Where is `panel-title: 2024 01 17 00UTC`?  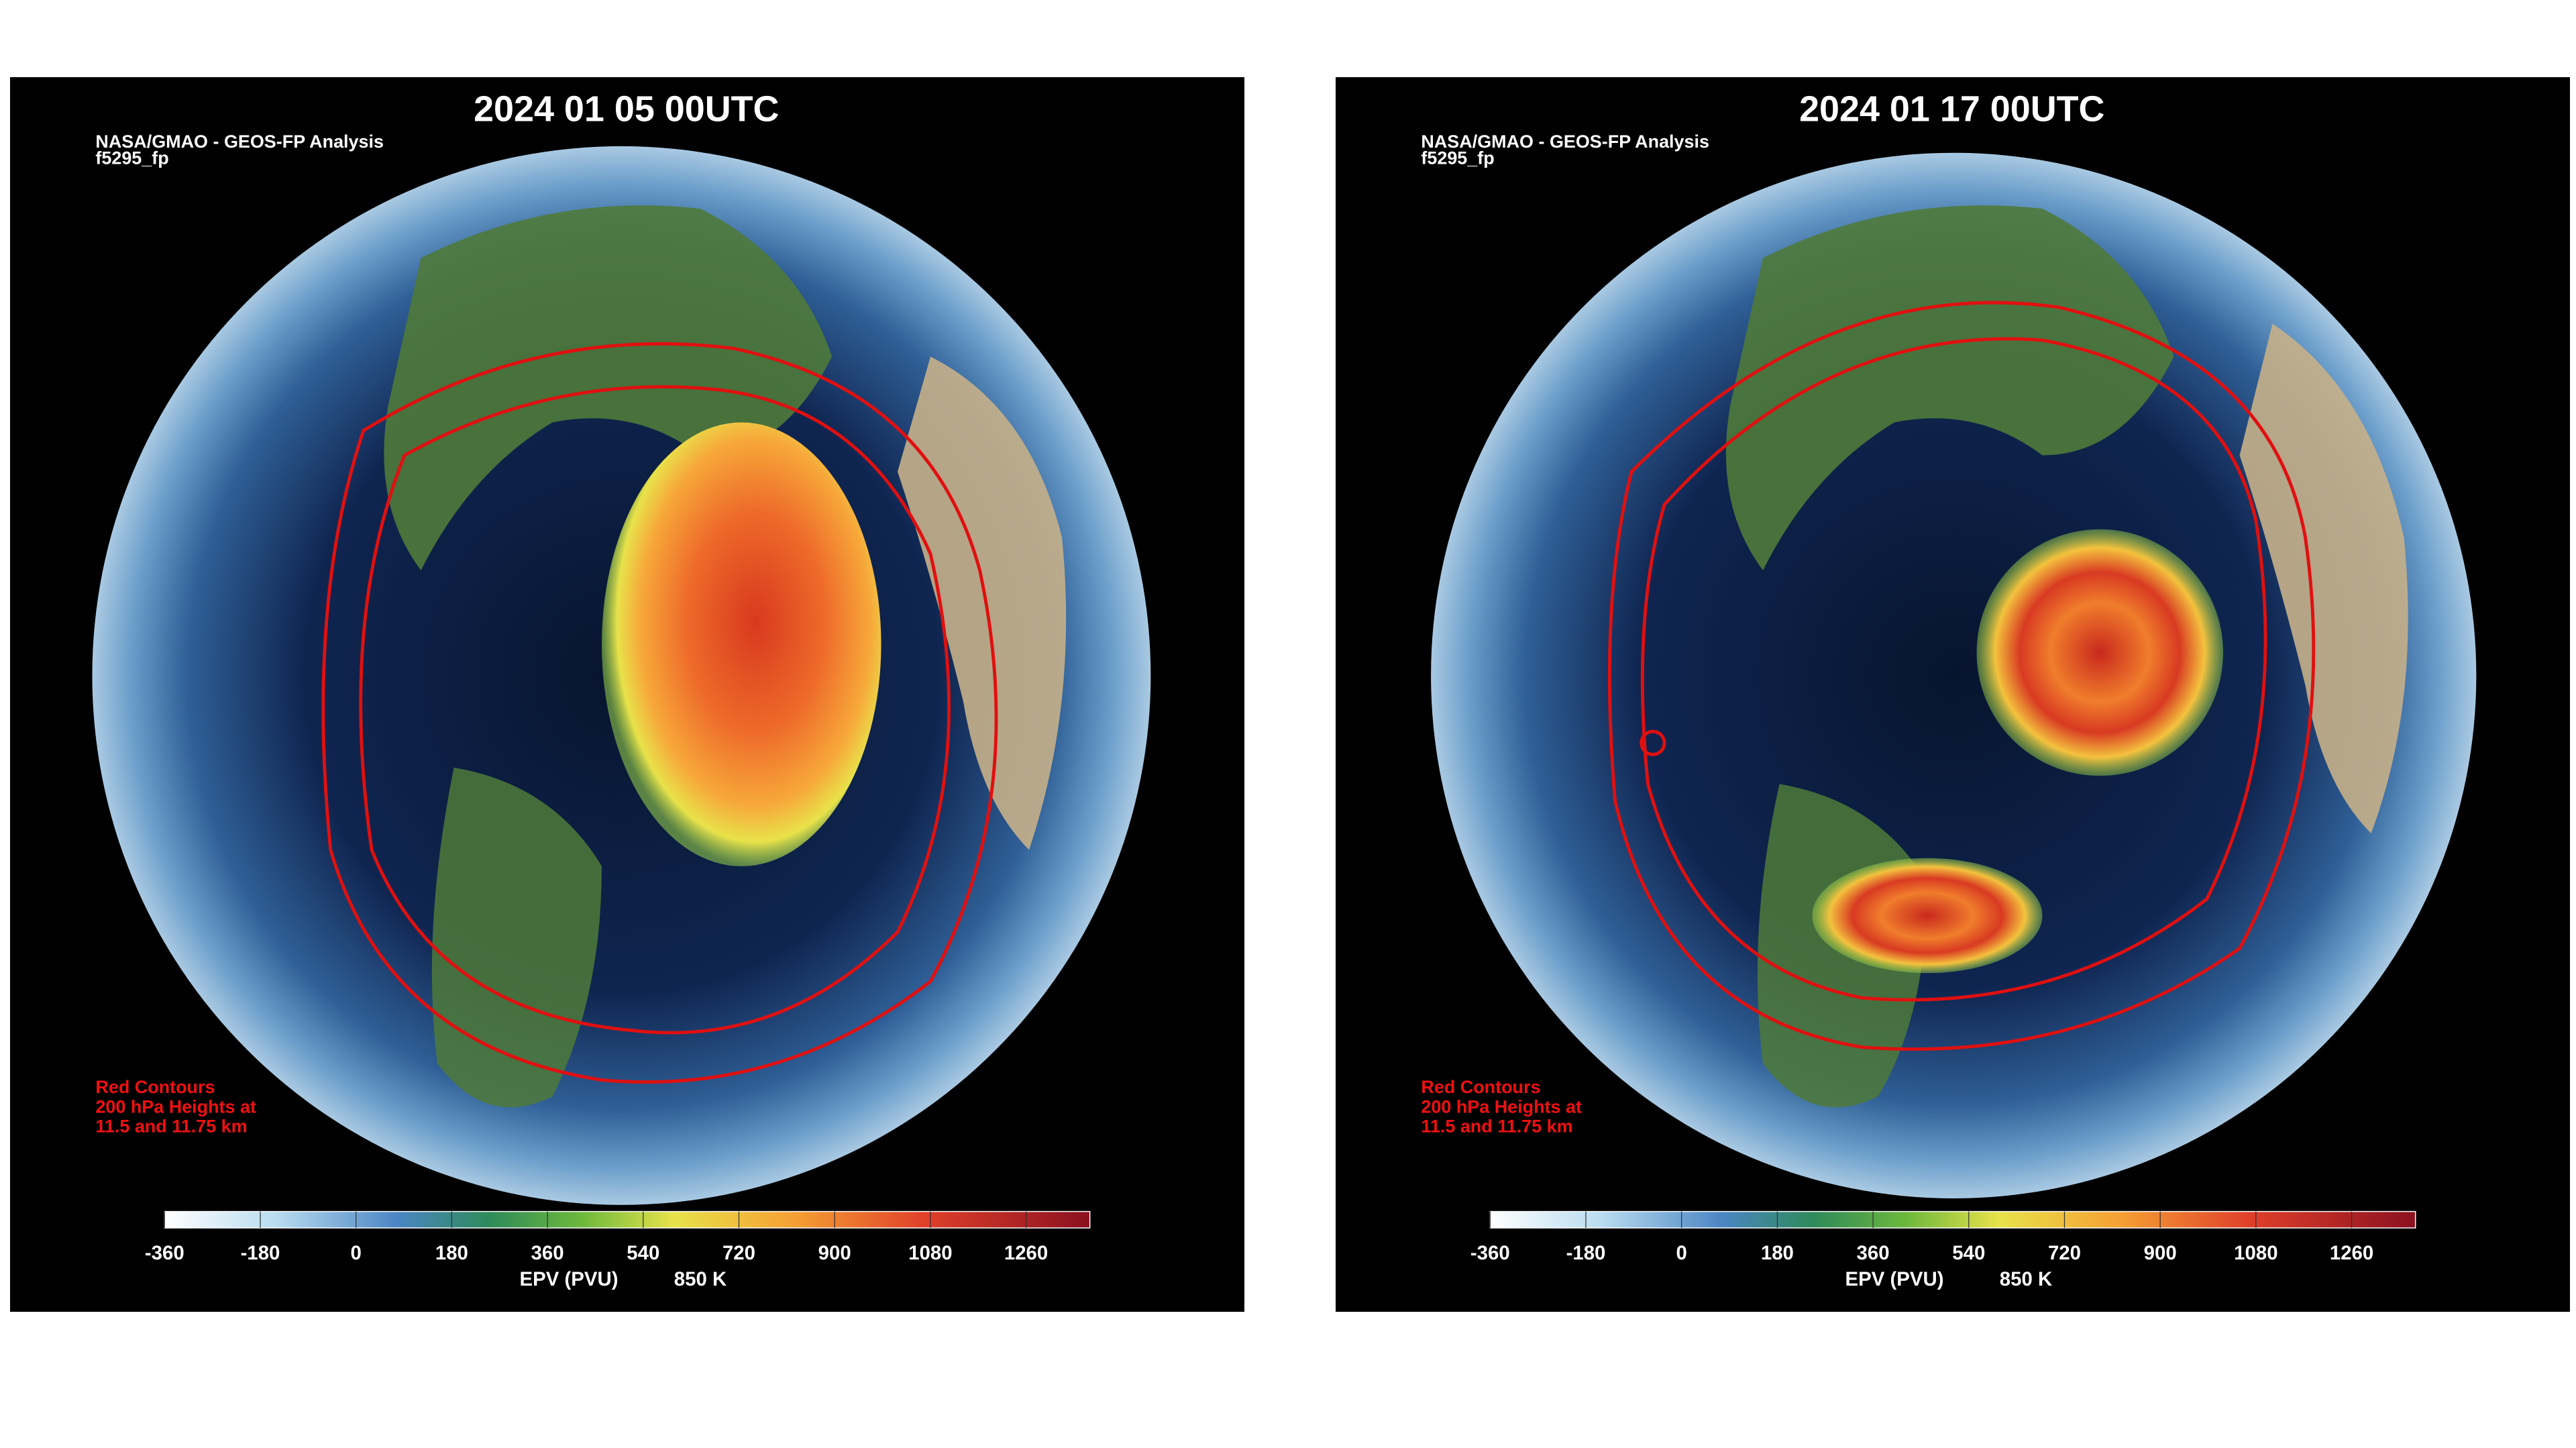
panel-title: 2024 01 17 00UTC is located at coordinates (1951, 109).